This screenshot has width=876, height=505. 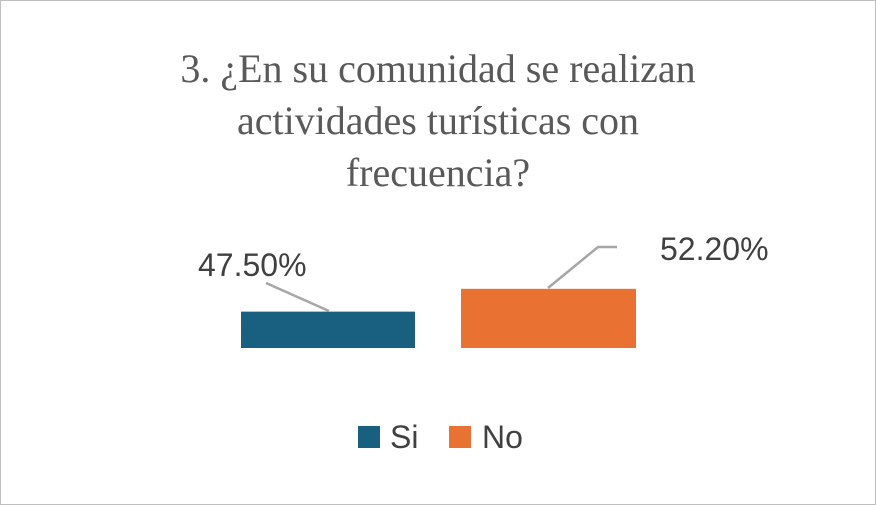 I want to click on legend-swatch-si, so click(x=369, y=437).